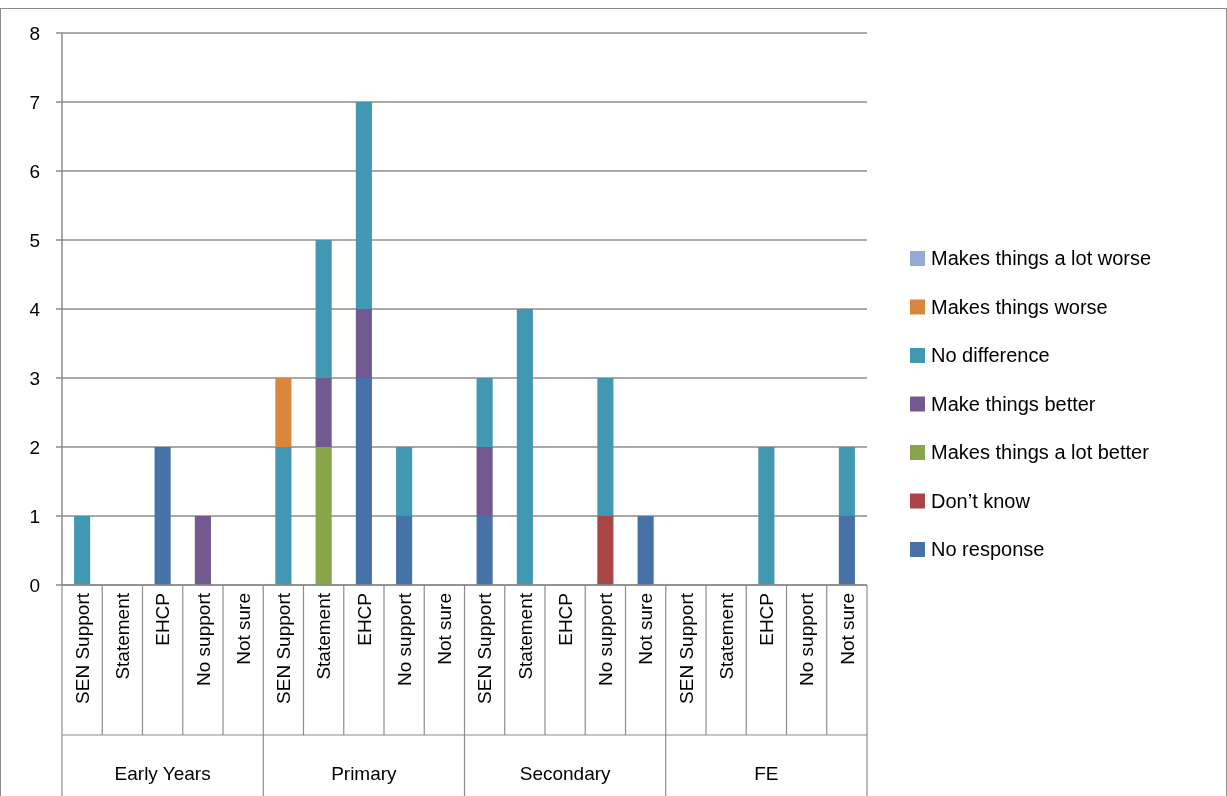 The width and height of the screenshot is (1227, 796). I want to click on legend-label: Makes things a lot worse, so click(1041, 258).